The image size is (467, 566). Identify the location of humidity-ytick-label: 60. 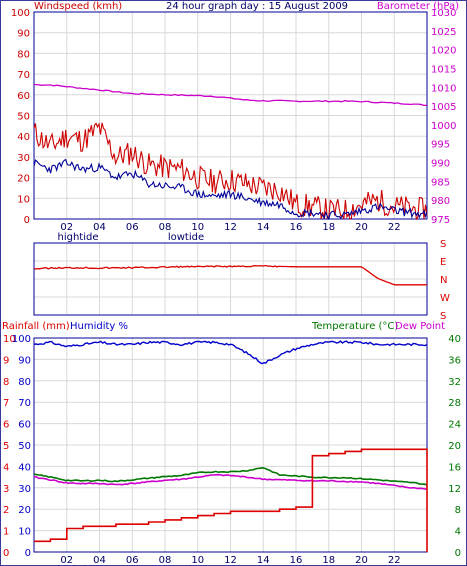
(24, 425).